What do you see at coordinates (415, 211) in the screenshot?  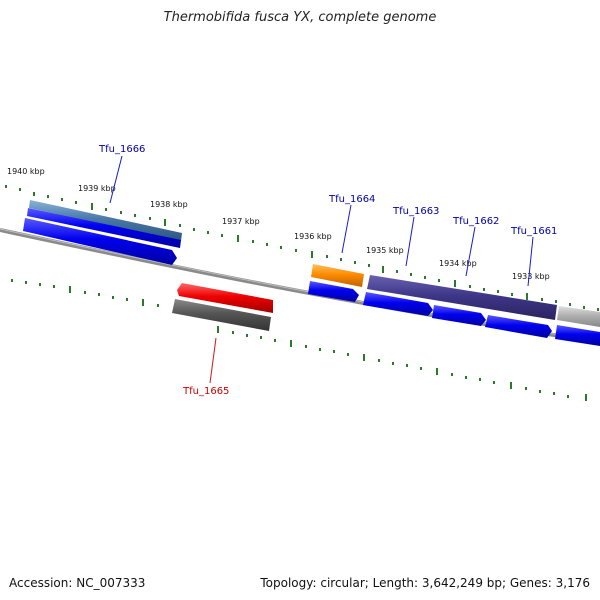 I see `gene-label-tfu-1663: Tfu_1663` at bounding box center [415, 211].